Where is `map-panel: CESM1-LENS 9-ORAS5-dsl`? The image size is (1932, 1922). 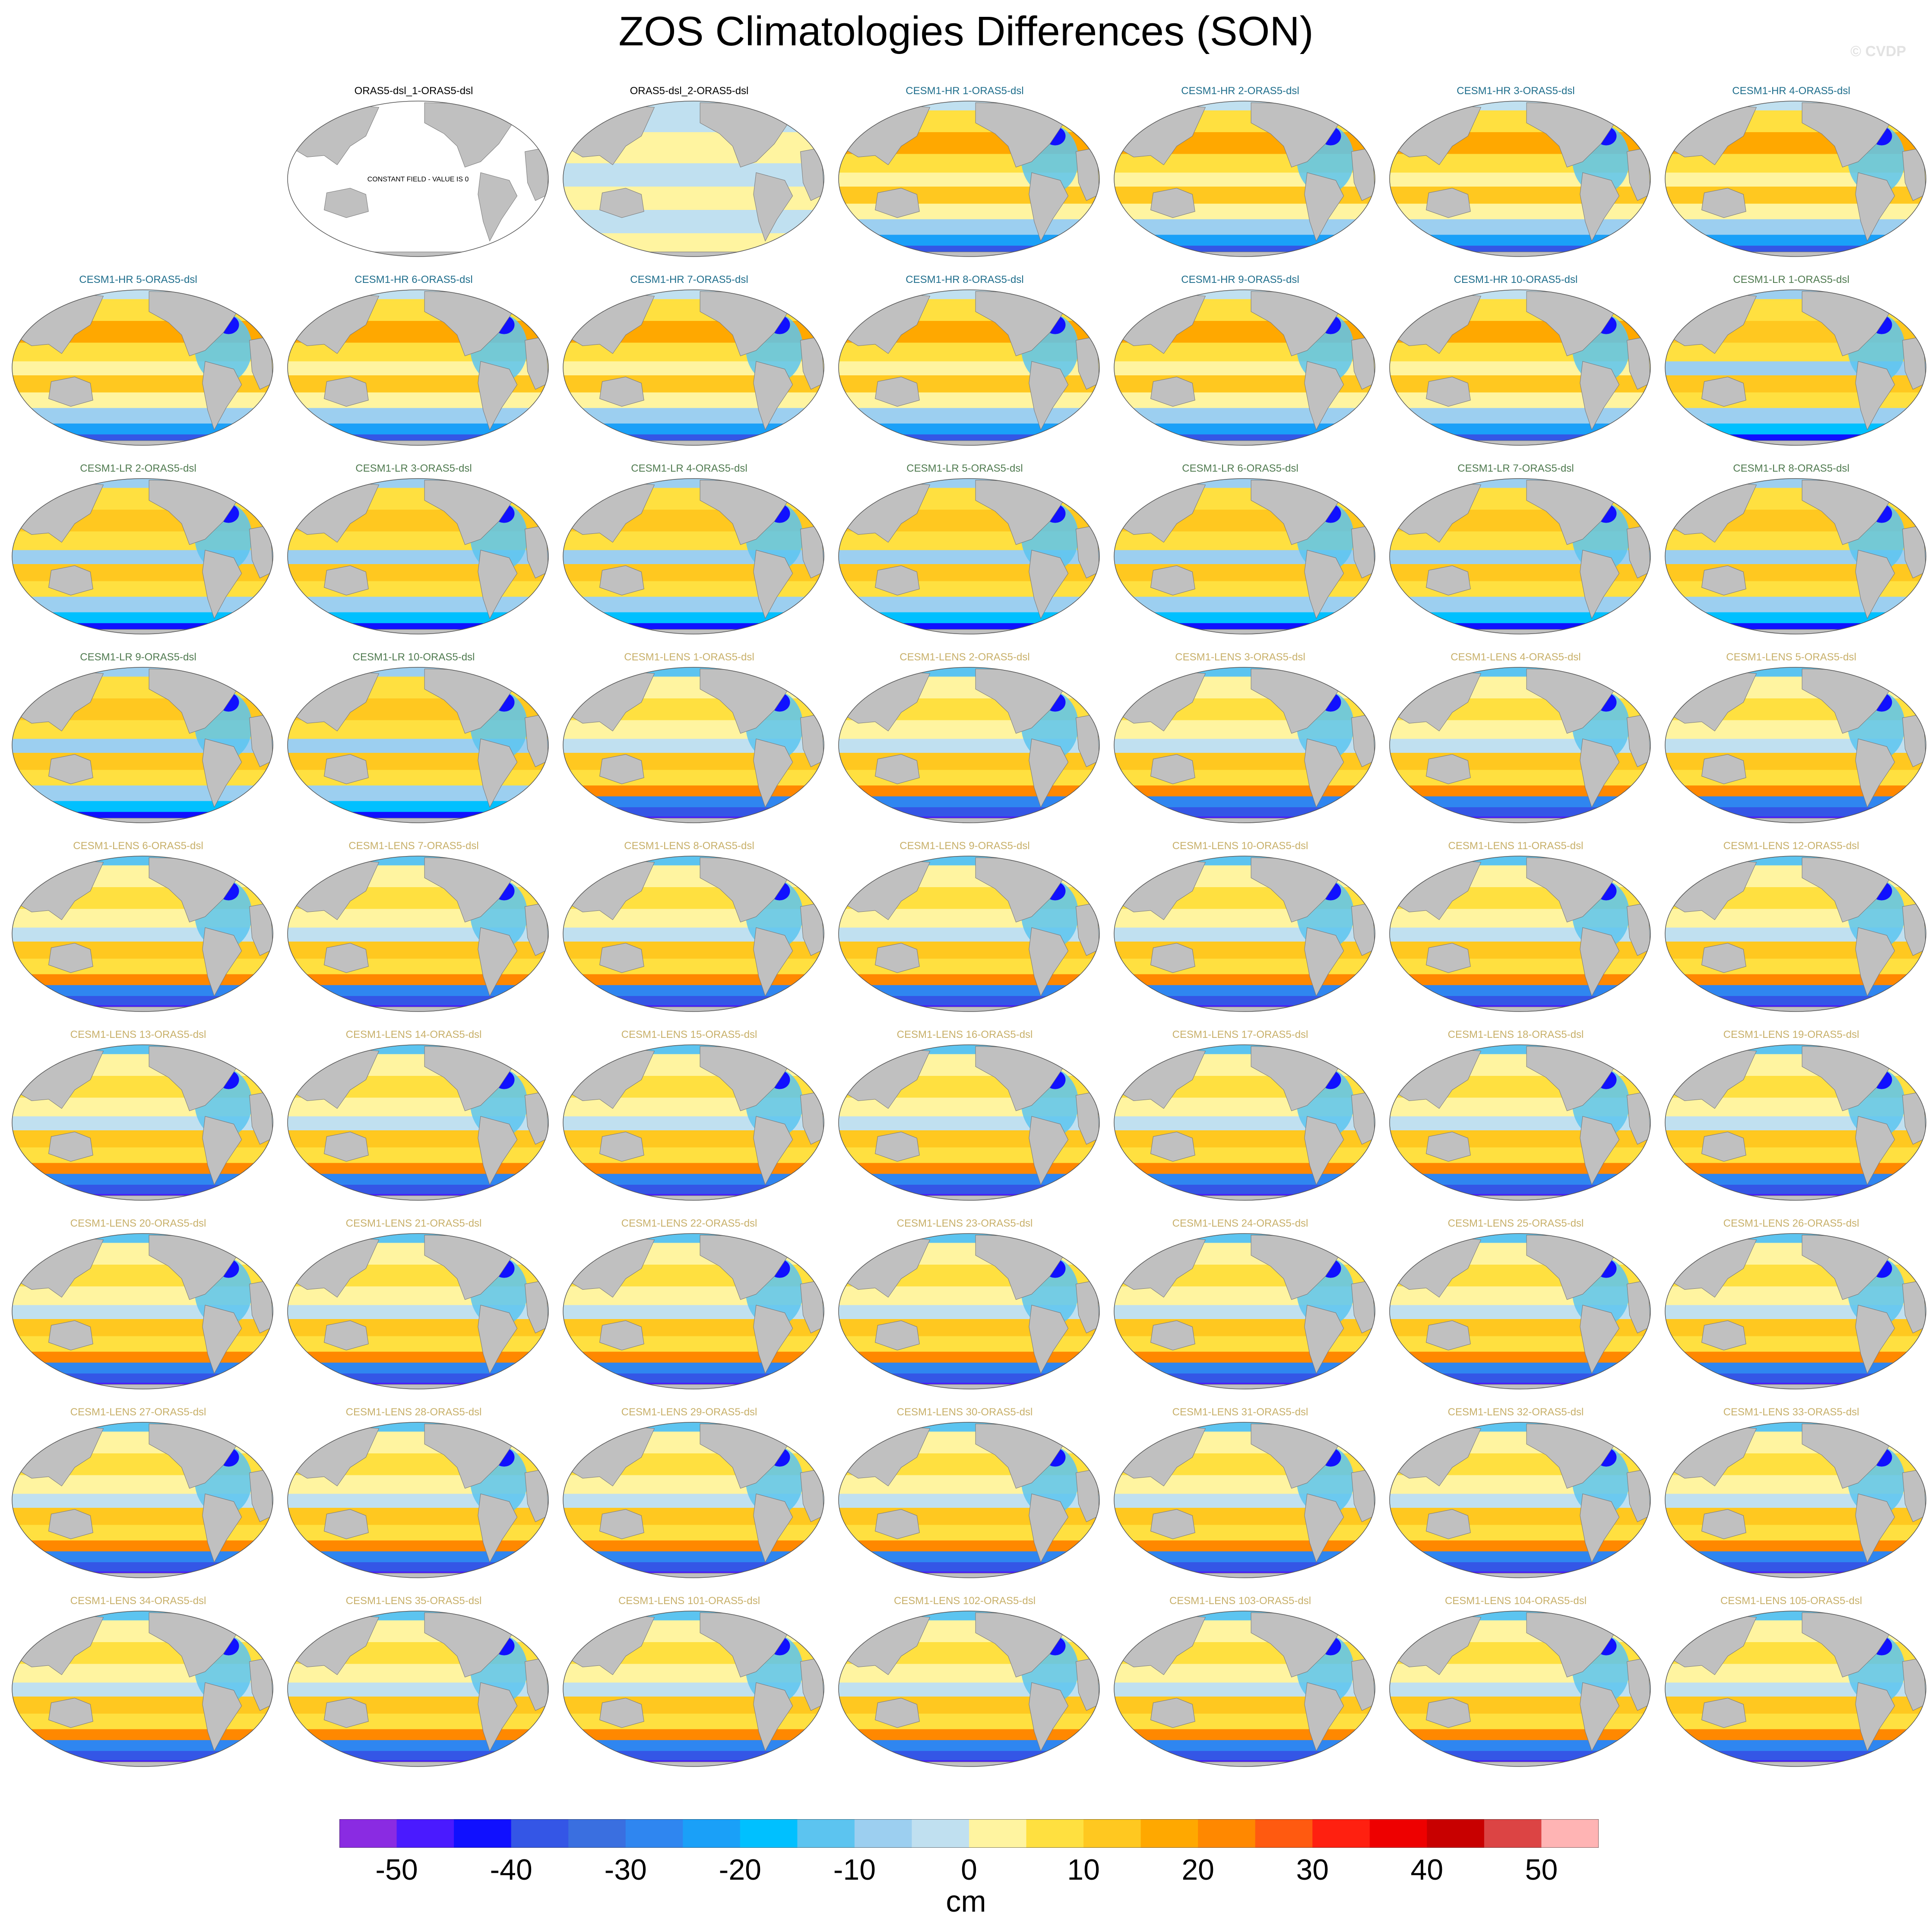
map-panel: CESM1-LENS 9-ORAS5-dsl is located at coordinates (964, 931).